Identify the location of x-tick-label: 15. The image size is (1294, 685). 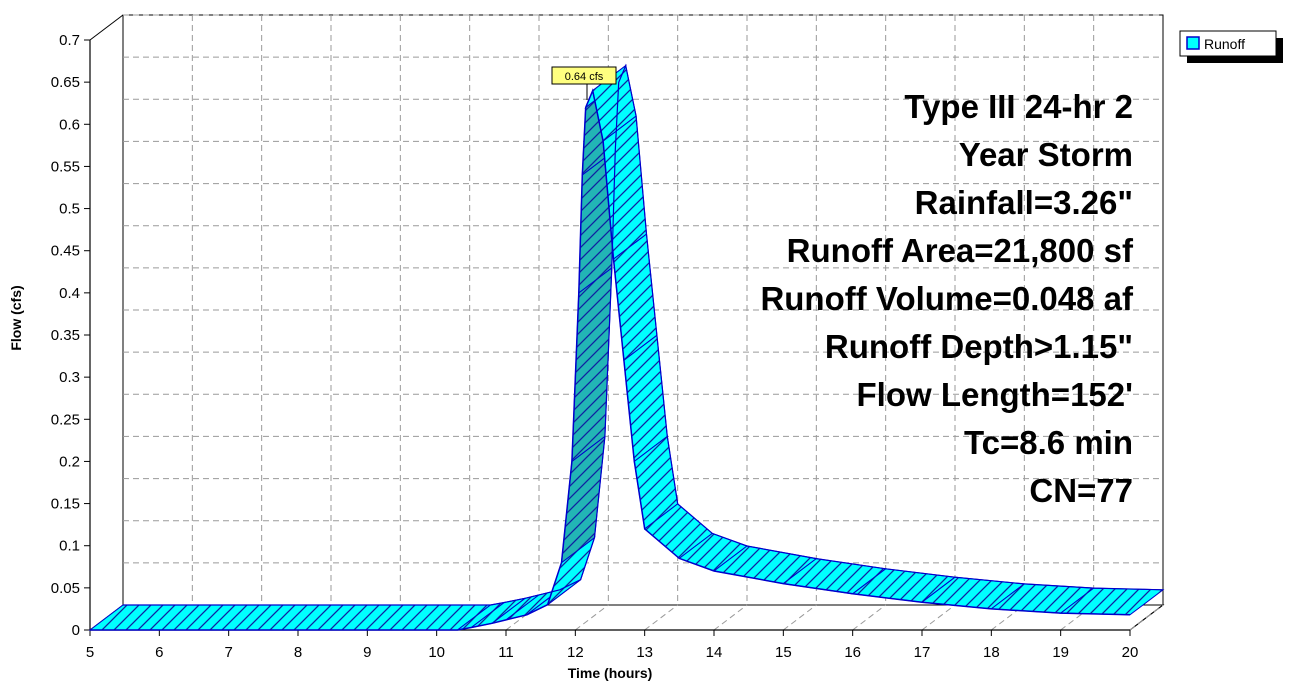
(783, 652).